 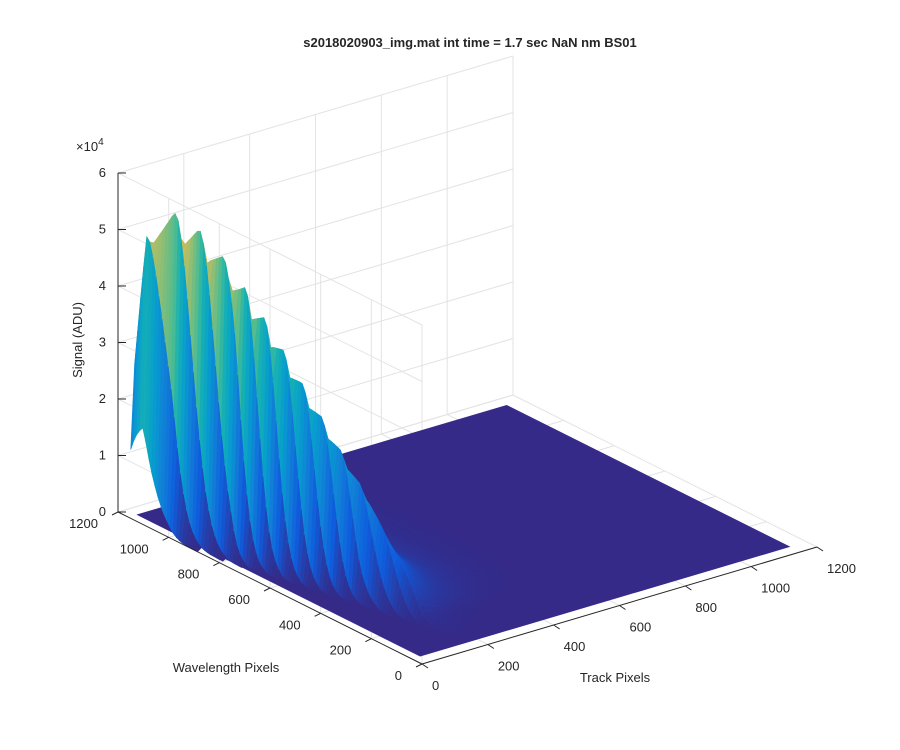 I want to click on surface-patch-2016, so click(x=296, y=580).